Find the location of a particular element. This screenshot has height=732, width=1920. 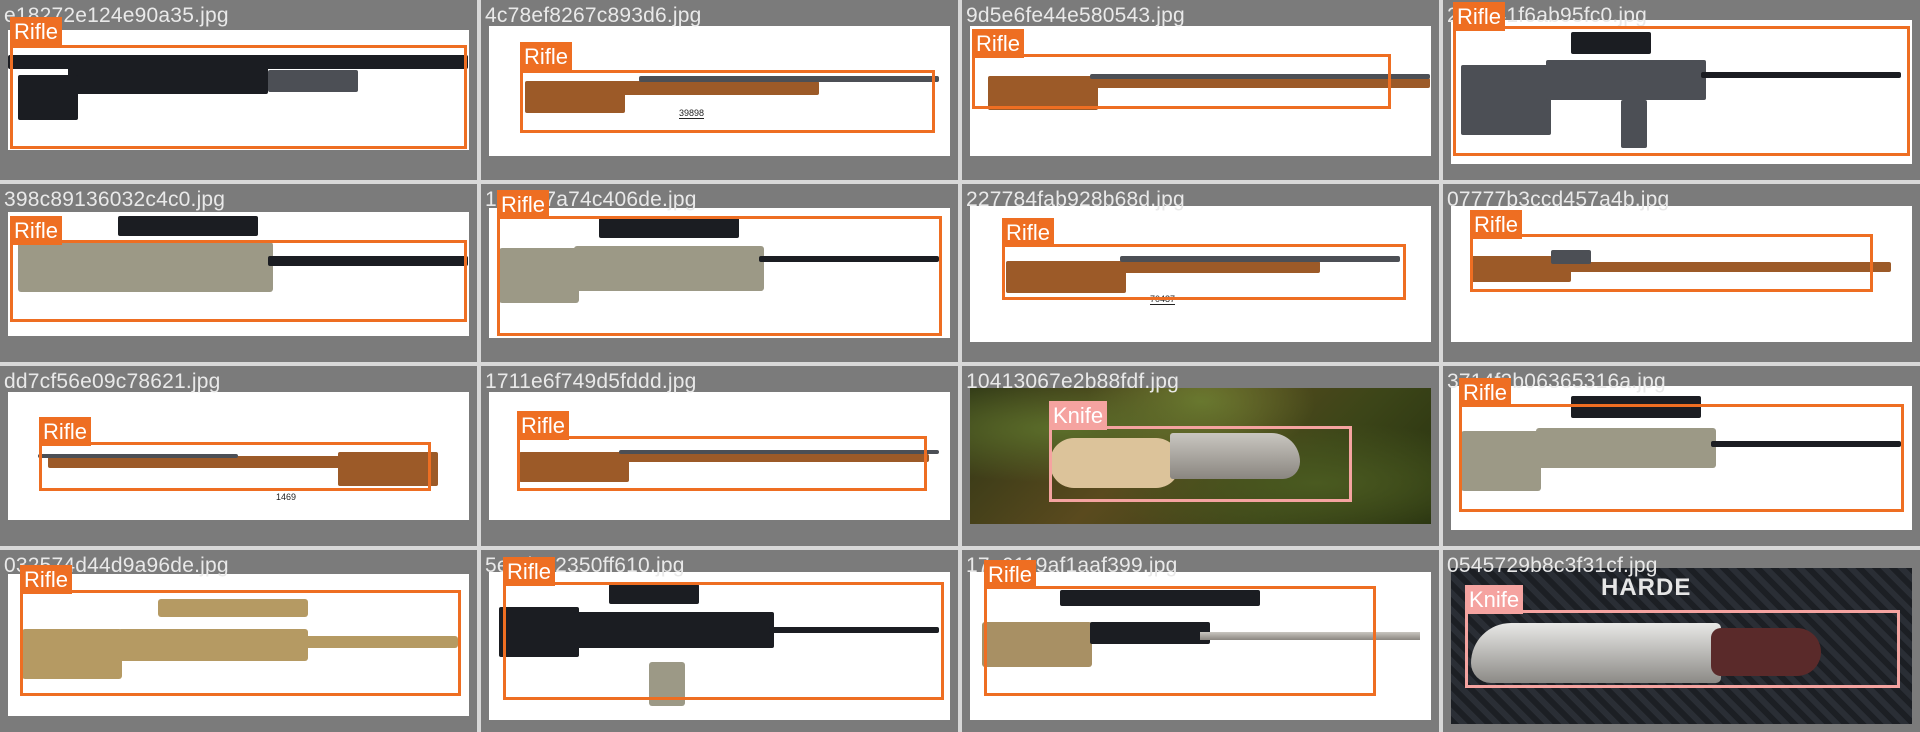

image-tile: e18272e124e90a35.jpg Rifle is located at coordinates (238, 90).